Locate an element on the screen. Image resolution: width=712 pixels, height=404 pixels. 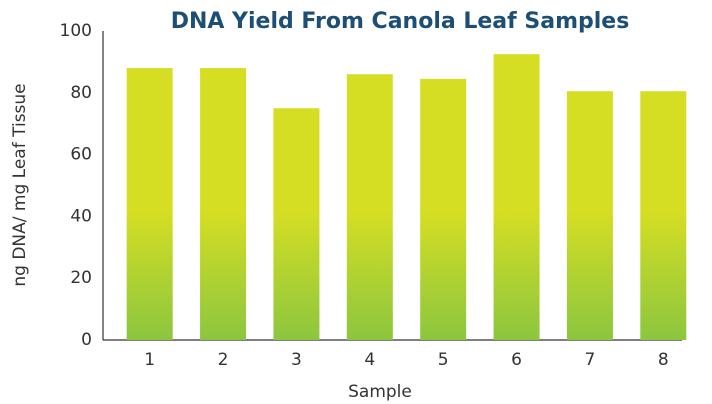
x-tick-label: 1 is located at coordinates (149, 360).